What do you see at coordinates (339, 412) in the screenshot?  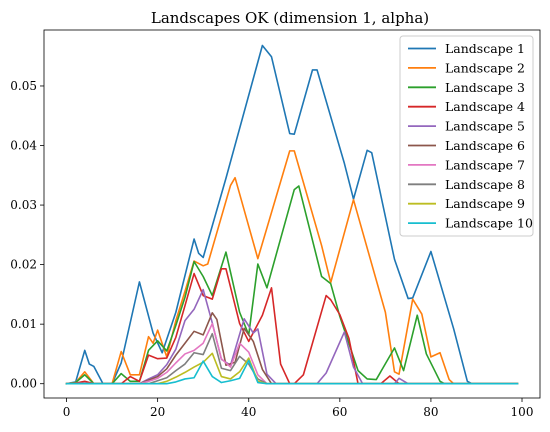 I see `x-tick-label: 60` at bounding box center [339, 412].